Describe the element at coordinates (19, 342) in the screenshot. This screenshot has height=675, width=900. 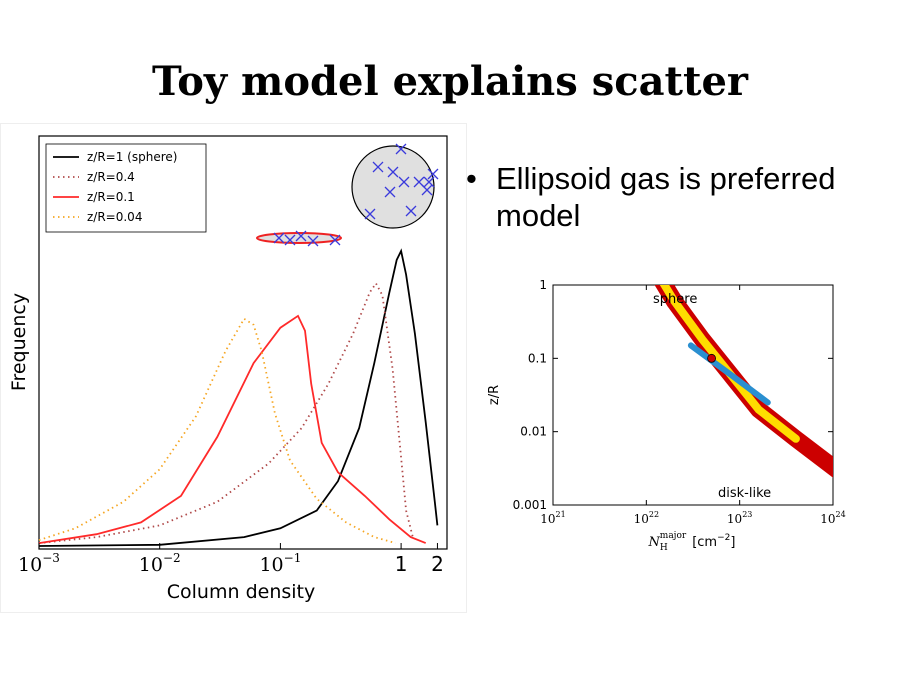
I see `y-axis-label: Frequency` at that location.